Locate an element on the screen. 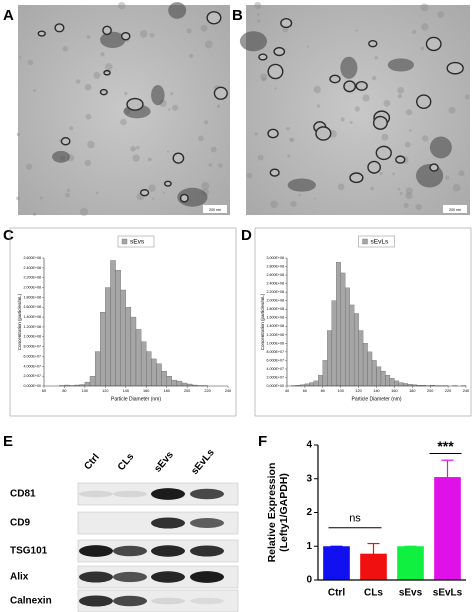  bar is located at coordinates (336, 563).